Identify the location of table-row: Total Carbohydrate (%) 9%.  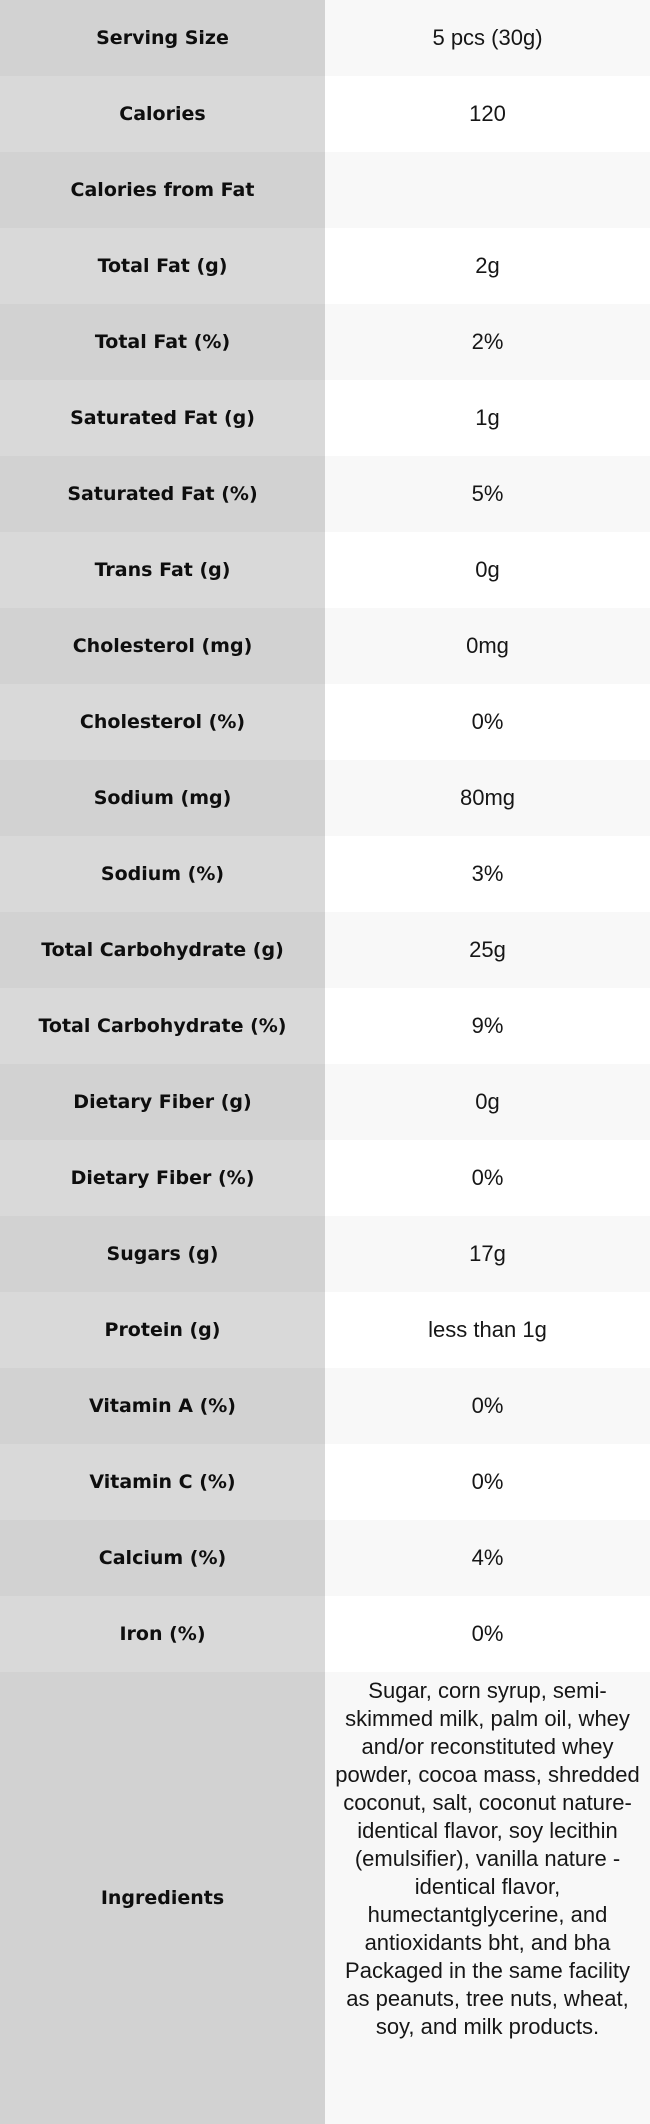
(325, 1026).